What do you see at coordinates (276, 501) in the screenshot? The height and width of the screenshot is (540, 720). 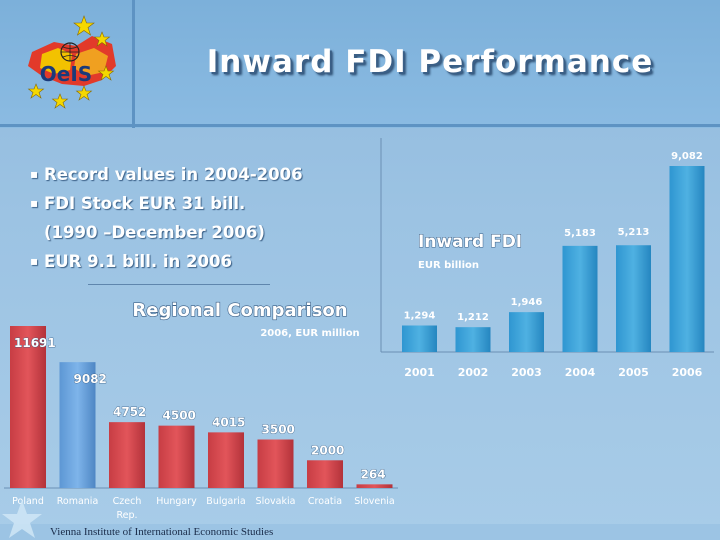 I see `regional-category-label: Slovakia` at bounding box center [276, 501].